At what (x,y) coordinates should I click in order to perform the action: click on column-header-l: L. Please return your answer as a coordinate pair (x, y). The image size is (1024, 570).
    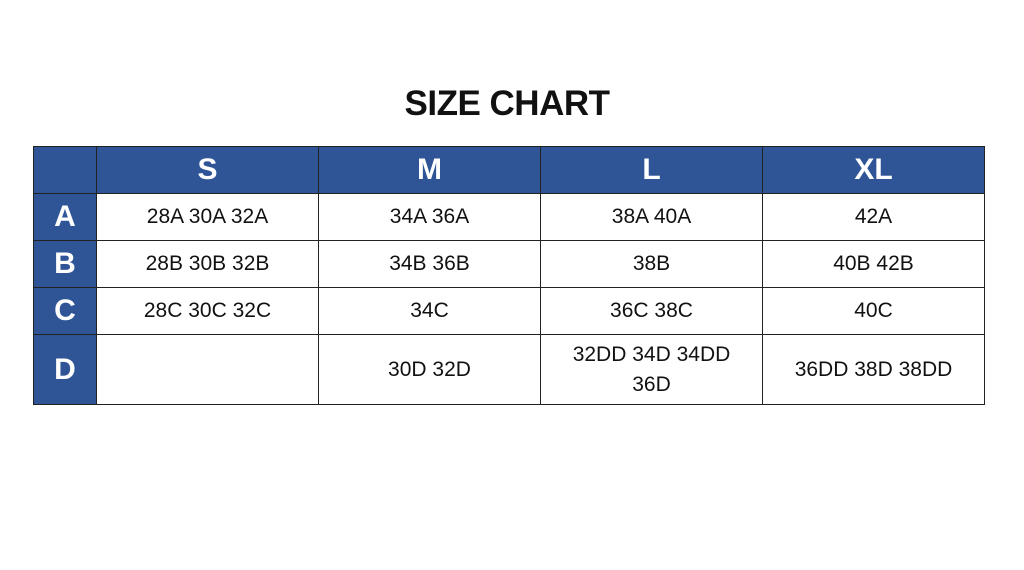
    Looking at the image, I should click on (651, 170).